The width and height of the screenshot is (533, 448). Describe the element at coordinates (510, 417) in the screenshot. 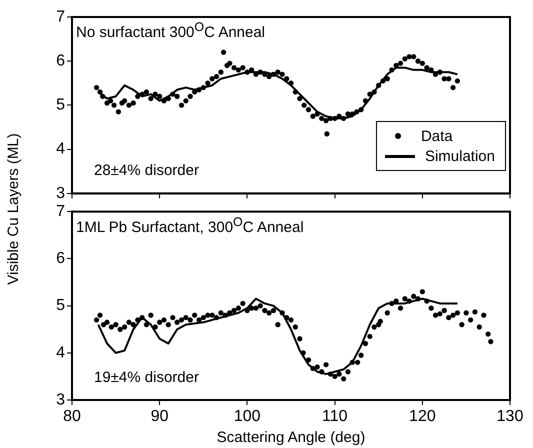

I see `x-tick-label: 130` at that location.